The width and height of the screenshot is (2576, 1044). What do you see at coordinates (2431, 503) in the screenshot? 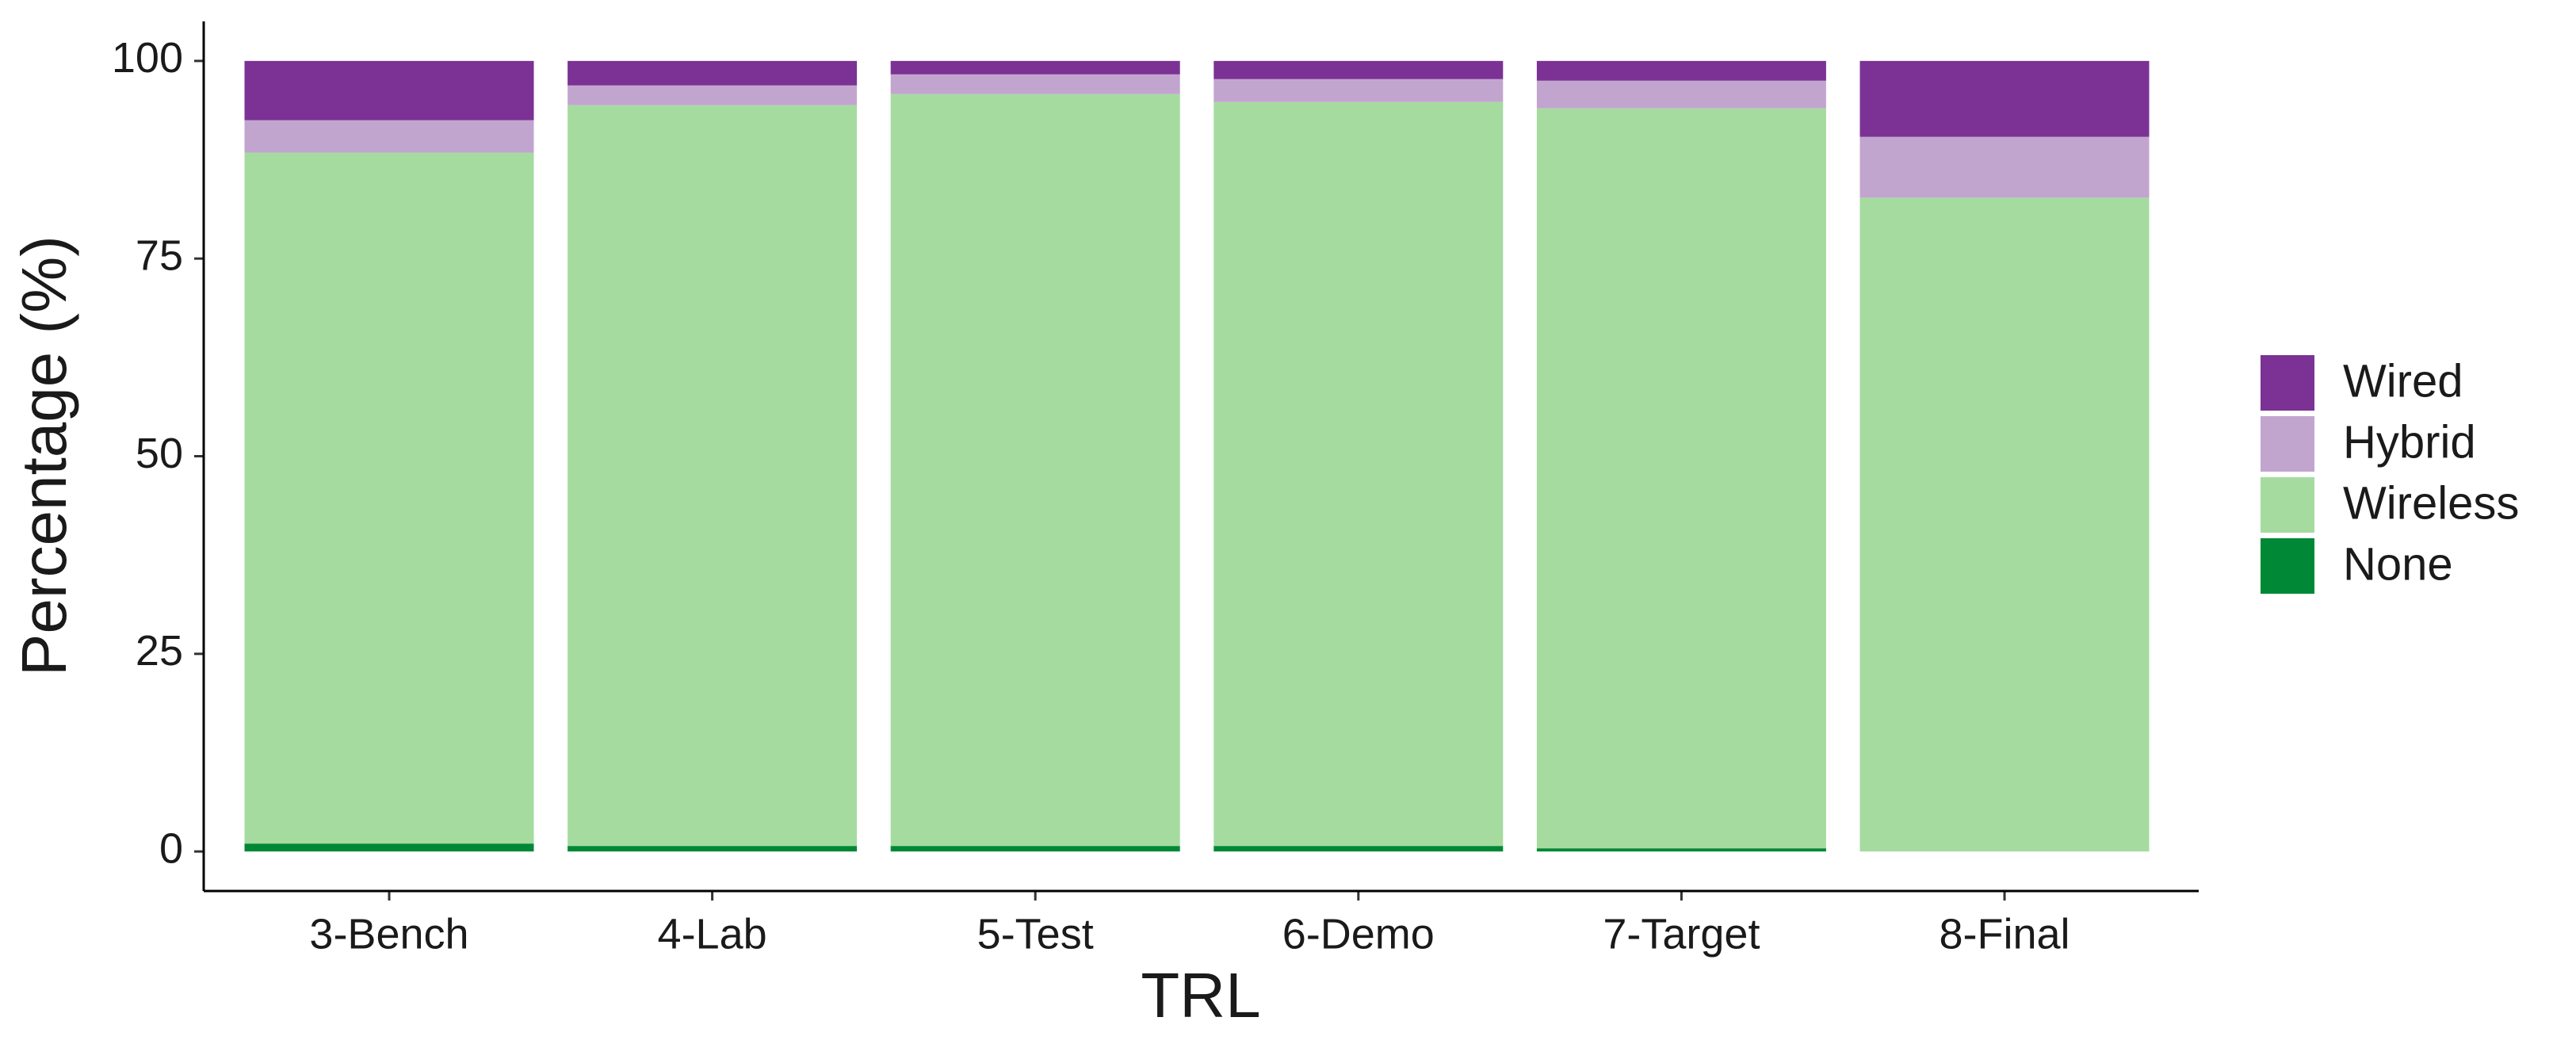
I see `legend-label: Wireless` at bounding box center [2431, 503].